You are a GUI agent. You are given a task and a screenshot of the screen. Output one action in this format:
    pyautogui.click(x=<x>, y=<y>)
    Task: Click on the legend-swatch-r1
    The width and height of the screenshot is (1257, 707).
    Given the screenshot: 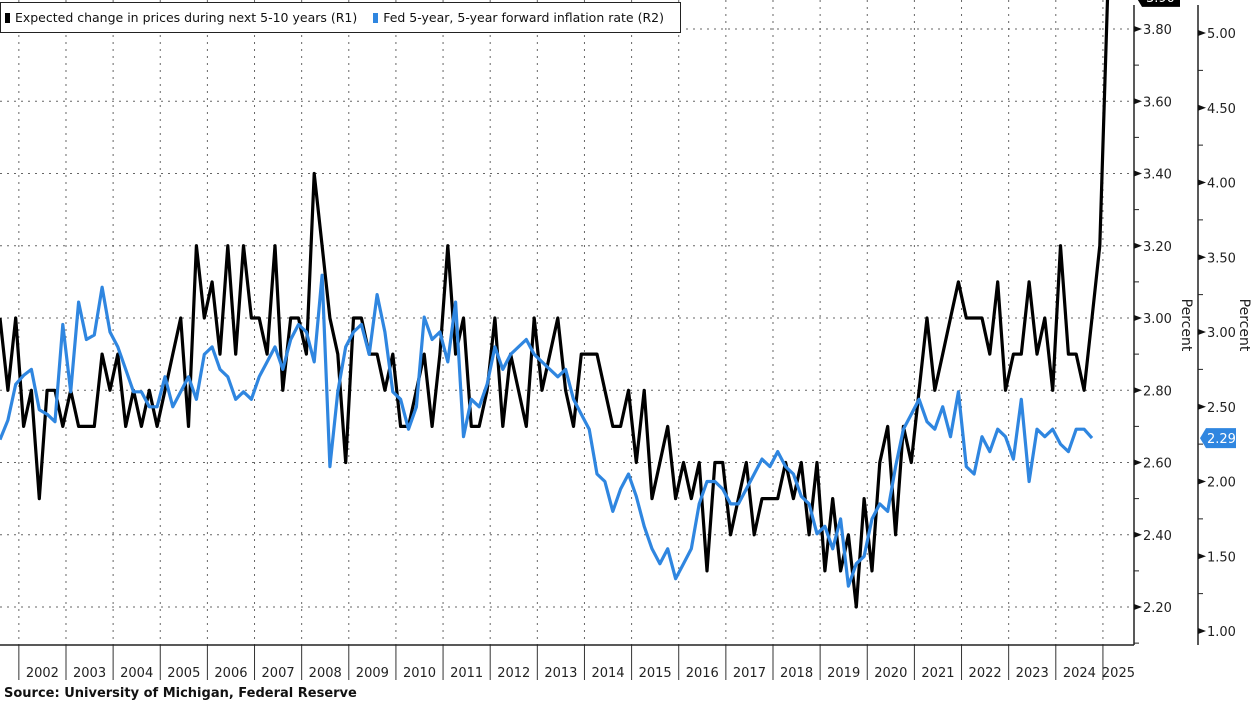 What is the action you would take?
    pyautogui.click(x=7, y=17)
    